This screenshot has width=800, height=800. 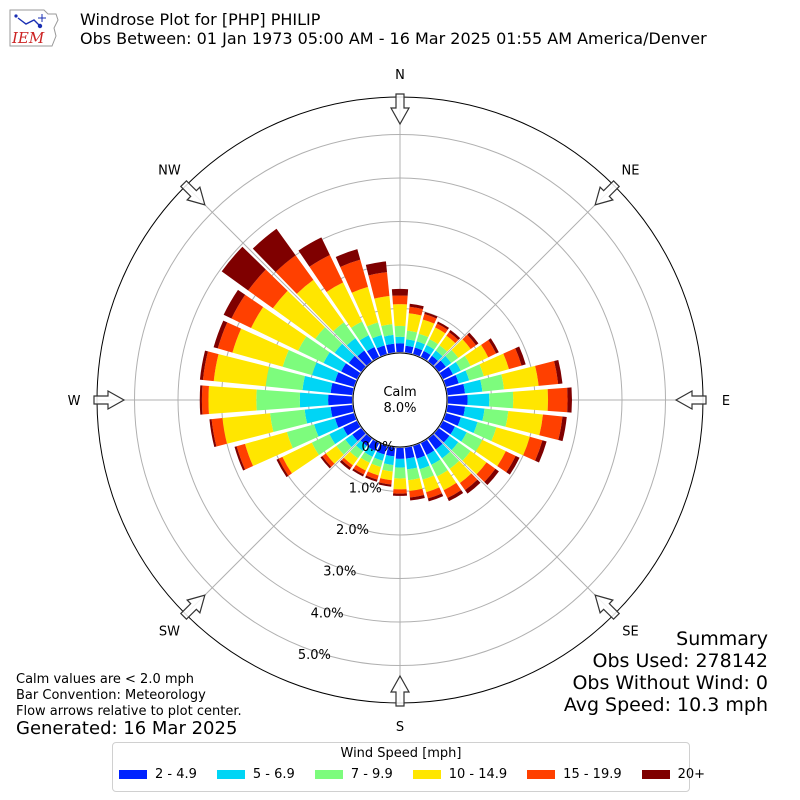 What do you see at coordinates (129, 711) in the screenshot?
I see `flow-arrows-note: Flow arrows relative to plot center.` at bounding box center [129, 711].